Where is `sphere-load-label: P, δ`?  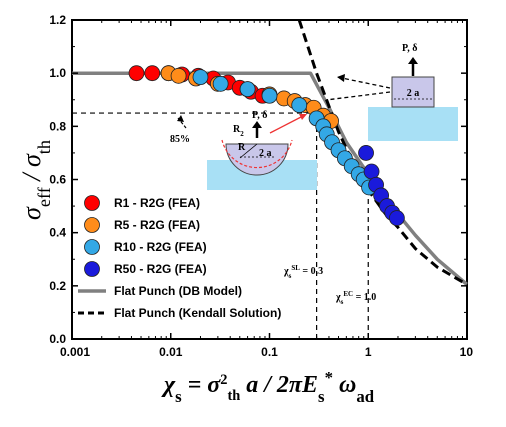
sphere-load-label: P, δ is located at coordinates (259, 115).